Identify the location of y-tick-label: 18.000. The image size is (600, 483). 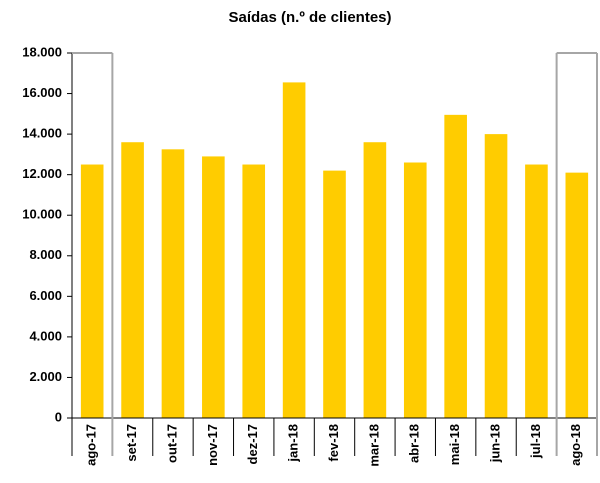
(42, 51).